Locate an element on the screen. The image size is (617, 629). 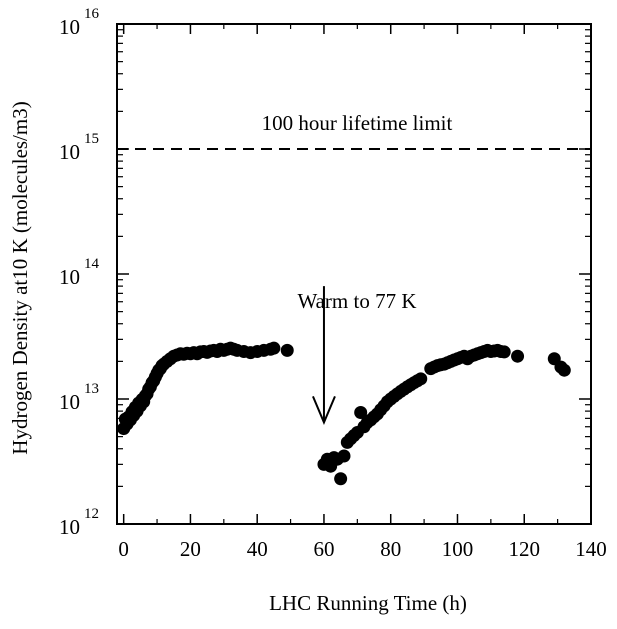
x-tick-label: 0 is located at coordinates (123, 549).